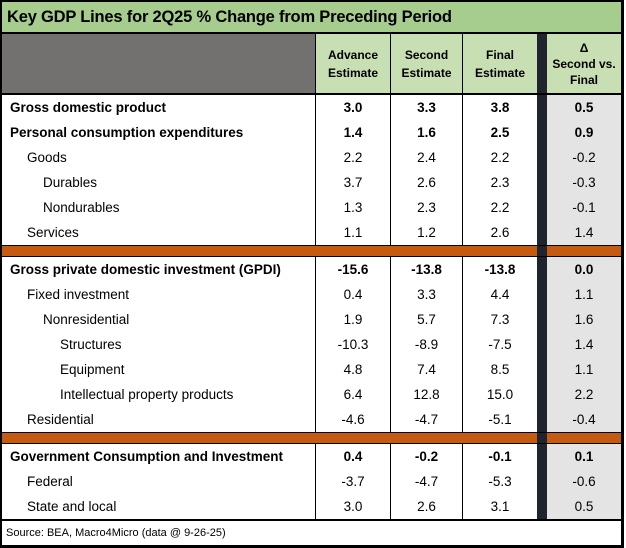 The image size is (626, 548). I want to click on advance-value: 4.8, so click(352, 369).